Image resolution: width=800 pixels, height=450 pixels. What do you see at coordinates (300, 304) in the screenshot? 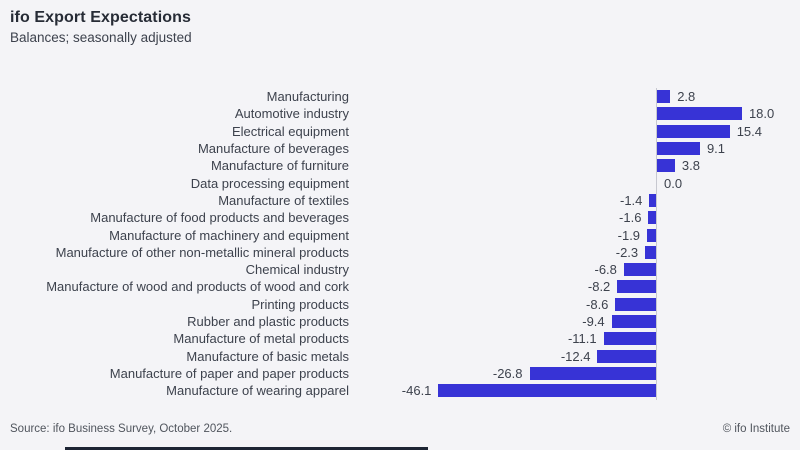
I see `category-label: Printing products` at bounding box center [300, 304].